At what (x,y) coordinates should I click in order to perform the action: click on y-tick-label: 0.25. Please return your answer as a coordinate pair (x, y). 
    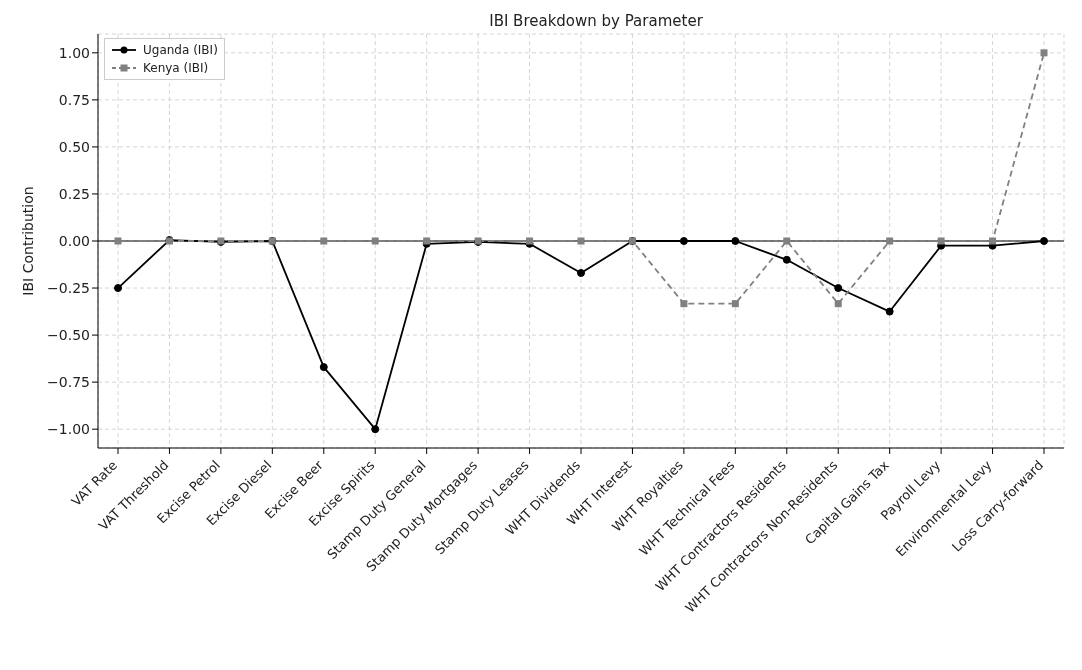
    Looking at the image, I should click on (74, 193).